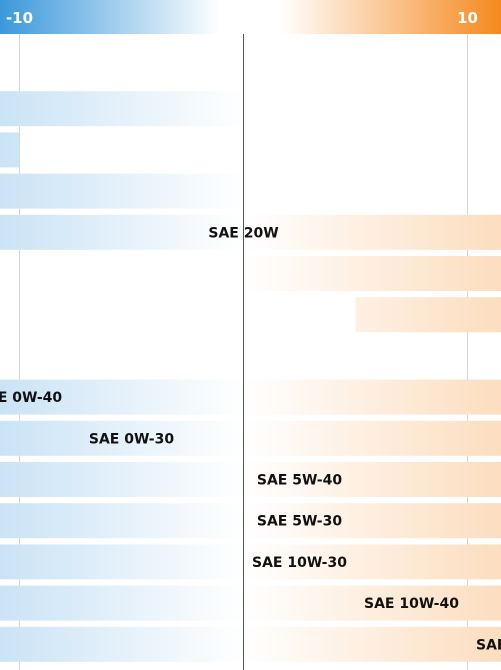 The width and height of the screenshot is (501, 670). What do you see at coordinates (19, 18) in the screenshot?
I see `tick-label: -10` at bounding box center [19, 18].